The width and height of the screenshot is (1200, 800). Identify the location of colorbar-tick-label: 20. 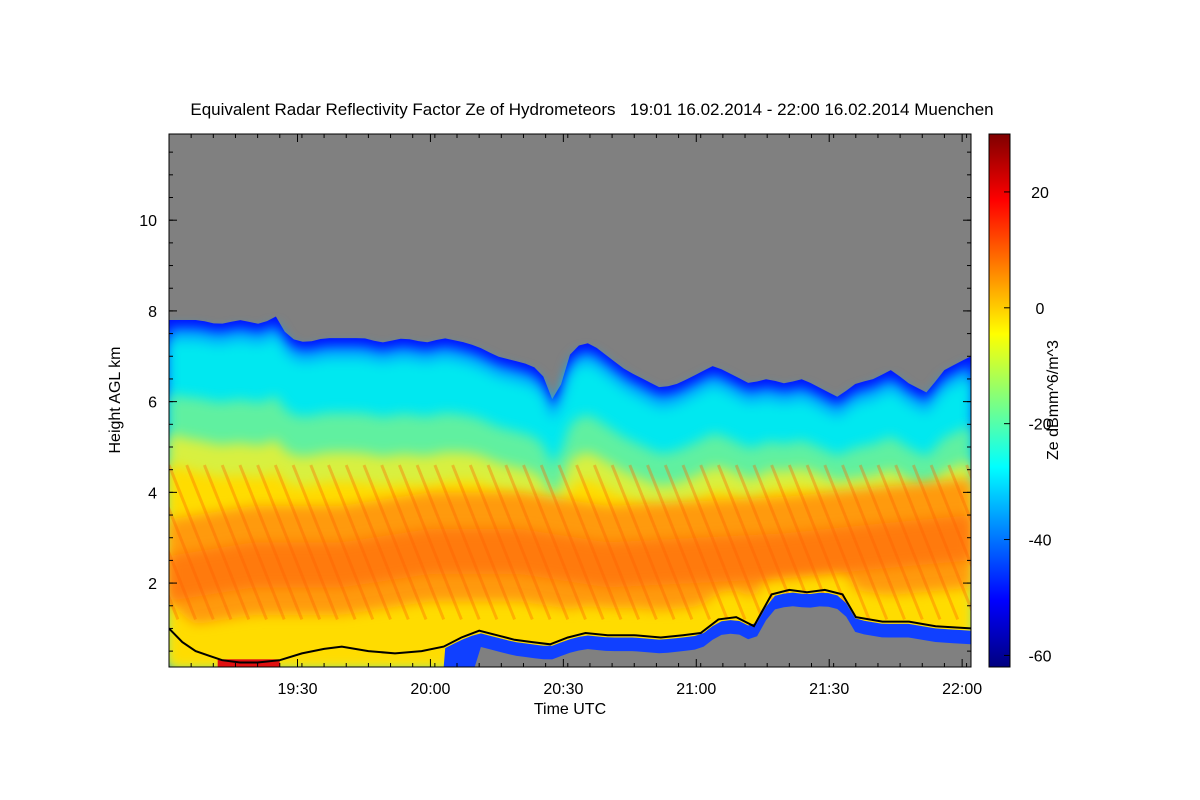
(1040, 193).